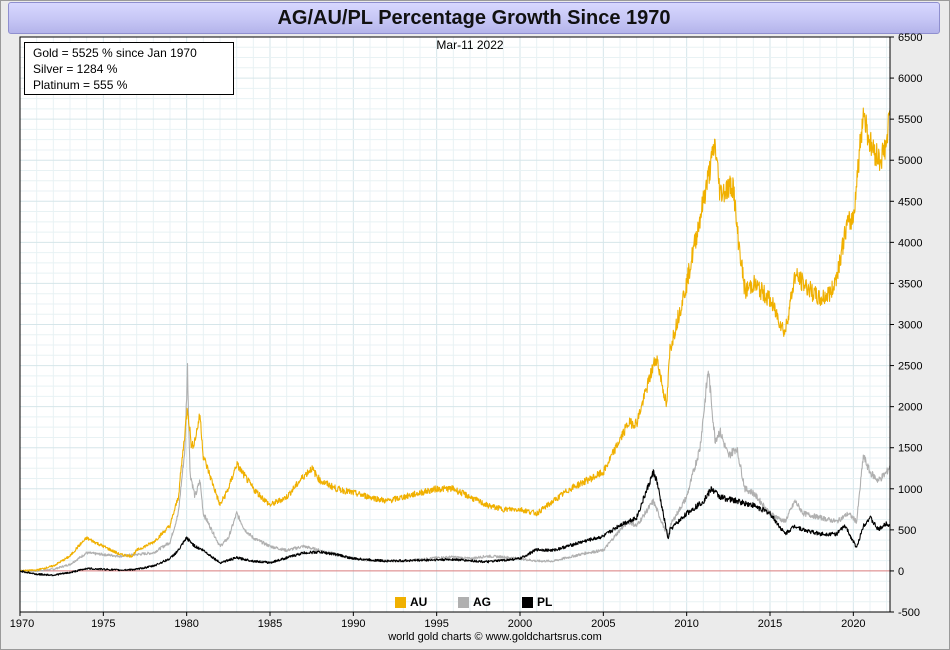  Describe the element at coordinates (103, 624) in the screenshot. I see `x-tick-label: 1975` at that location.